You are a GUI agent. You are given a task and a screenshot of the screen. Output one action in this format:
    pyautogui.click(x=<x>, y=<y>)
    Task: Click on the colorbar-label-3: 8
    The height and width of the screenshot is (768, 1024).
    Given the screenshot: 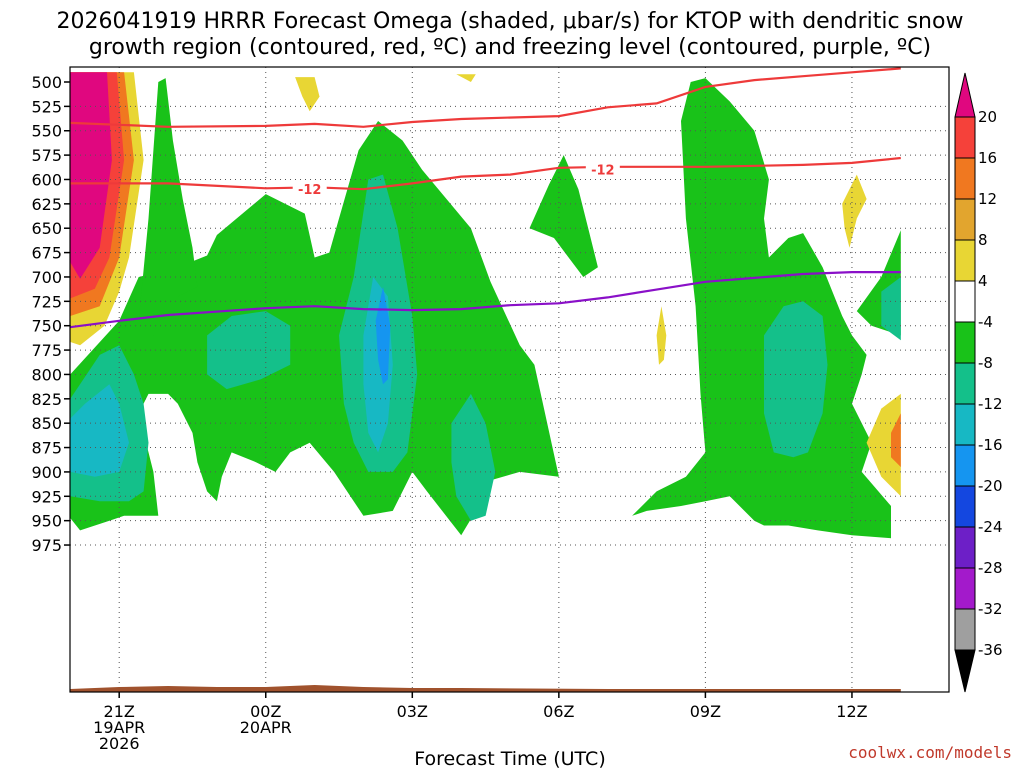 What is the action you would take?
    pyautogui.click(x=983, y=240)
    